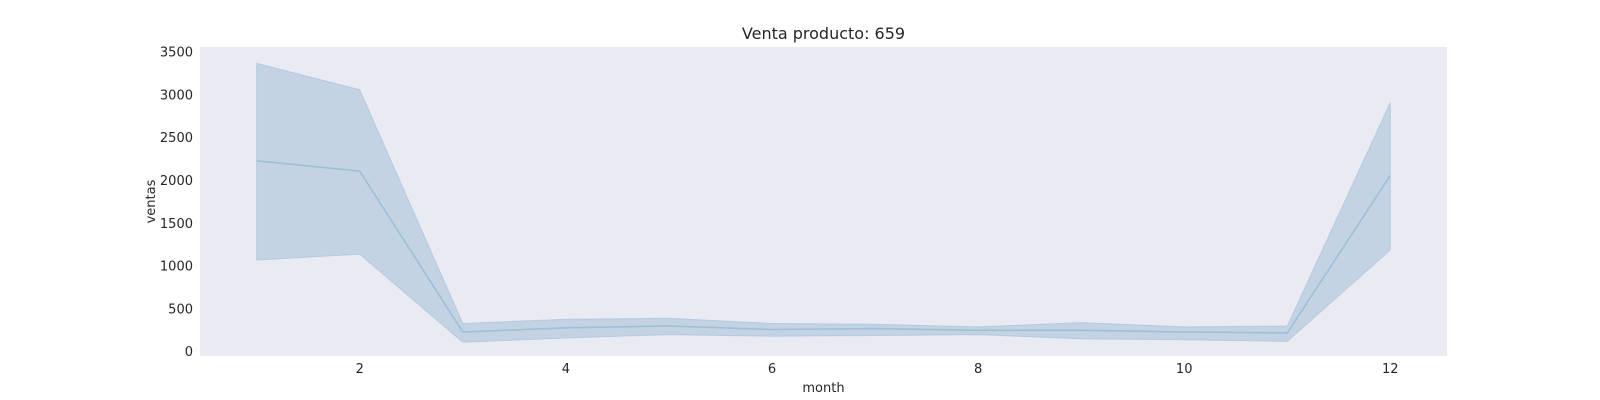 The width and height of the screenshot is (1600, 400). What do you see at coordinates (151, 201) in the screenshot?
I see `y-axis-label: ventas` at bounding box center [151, 201].